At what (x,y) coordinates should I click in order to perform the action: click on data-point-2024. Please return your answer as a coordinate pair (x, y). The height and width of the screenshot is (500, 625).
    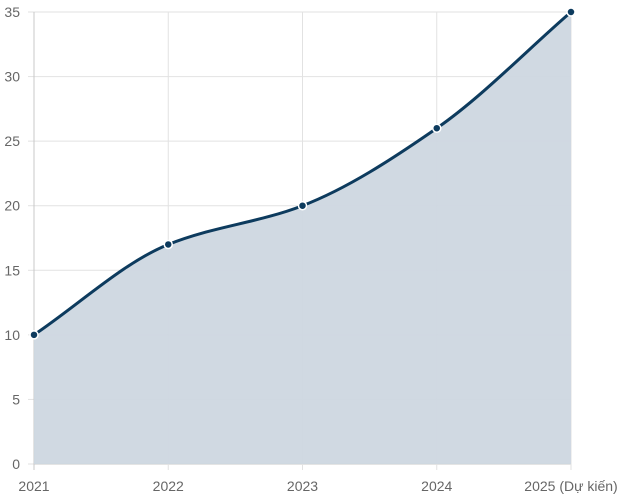
    Looking at the image, I should click on (437, 128).